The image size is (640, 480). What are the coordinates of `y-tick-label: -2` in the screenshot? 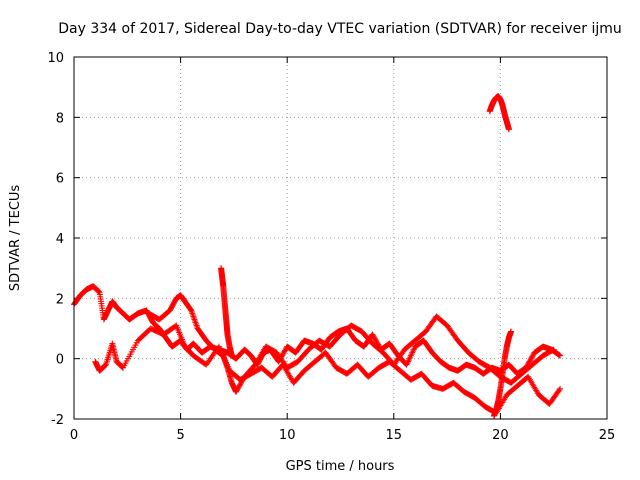 It's located at (57, 420).